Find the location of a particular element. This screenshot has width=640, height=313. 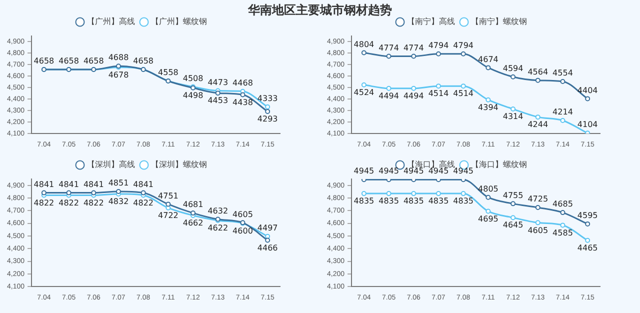

data-label: 4595 is located at coordinates (587, 215).